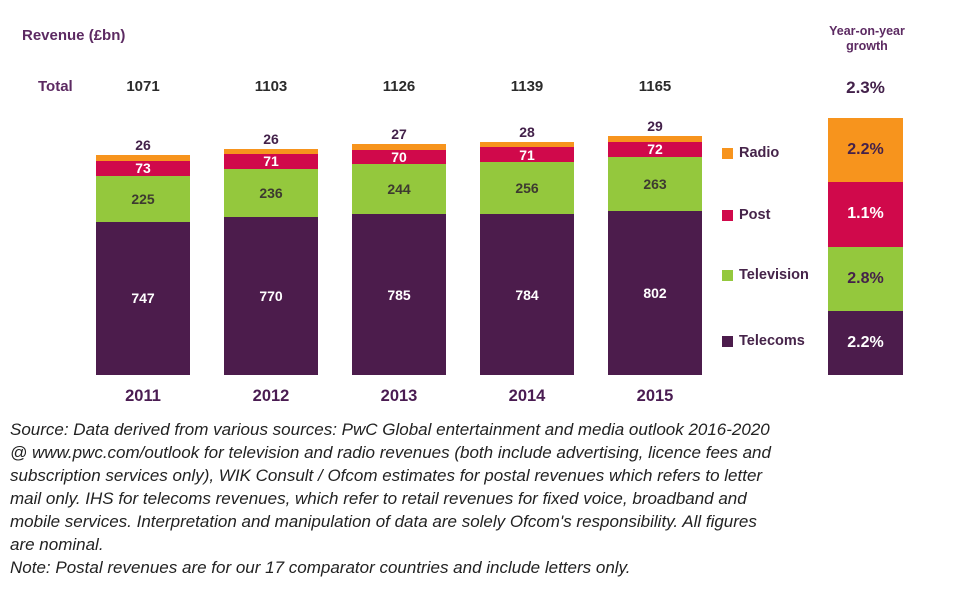 The height and width of the screenshot is (600, 960). I want to click on segment-television: 256, so click(527, 188).